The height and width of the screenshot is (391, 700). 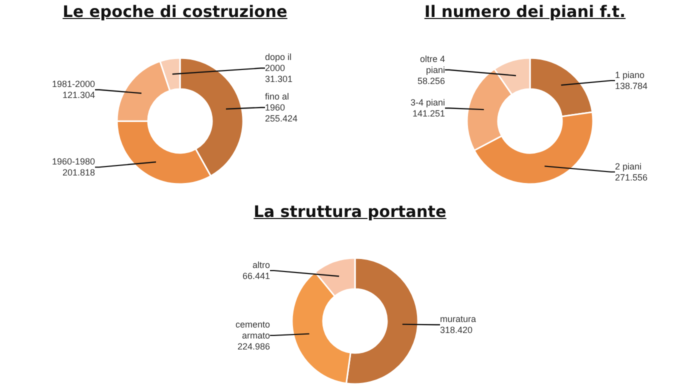 I want to click on slice-label: muratura, so click(x=458, y=319).